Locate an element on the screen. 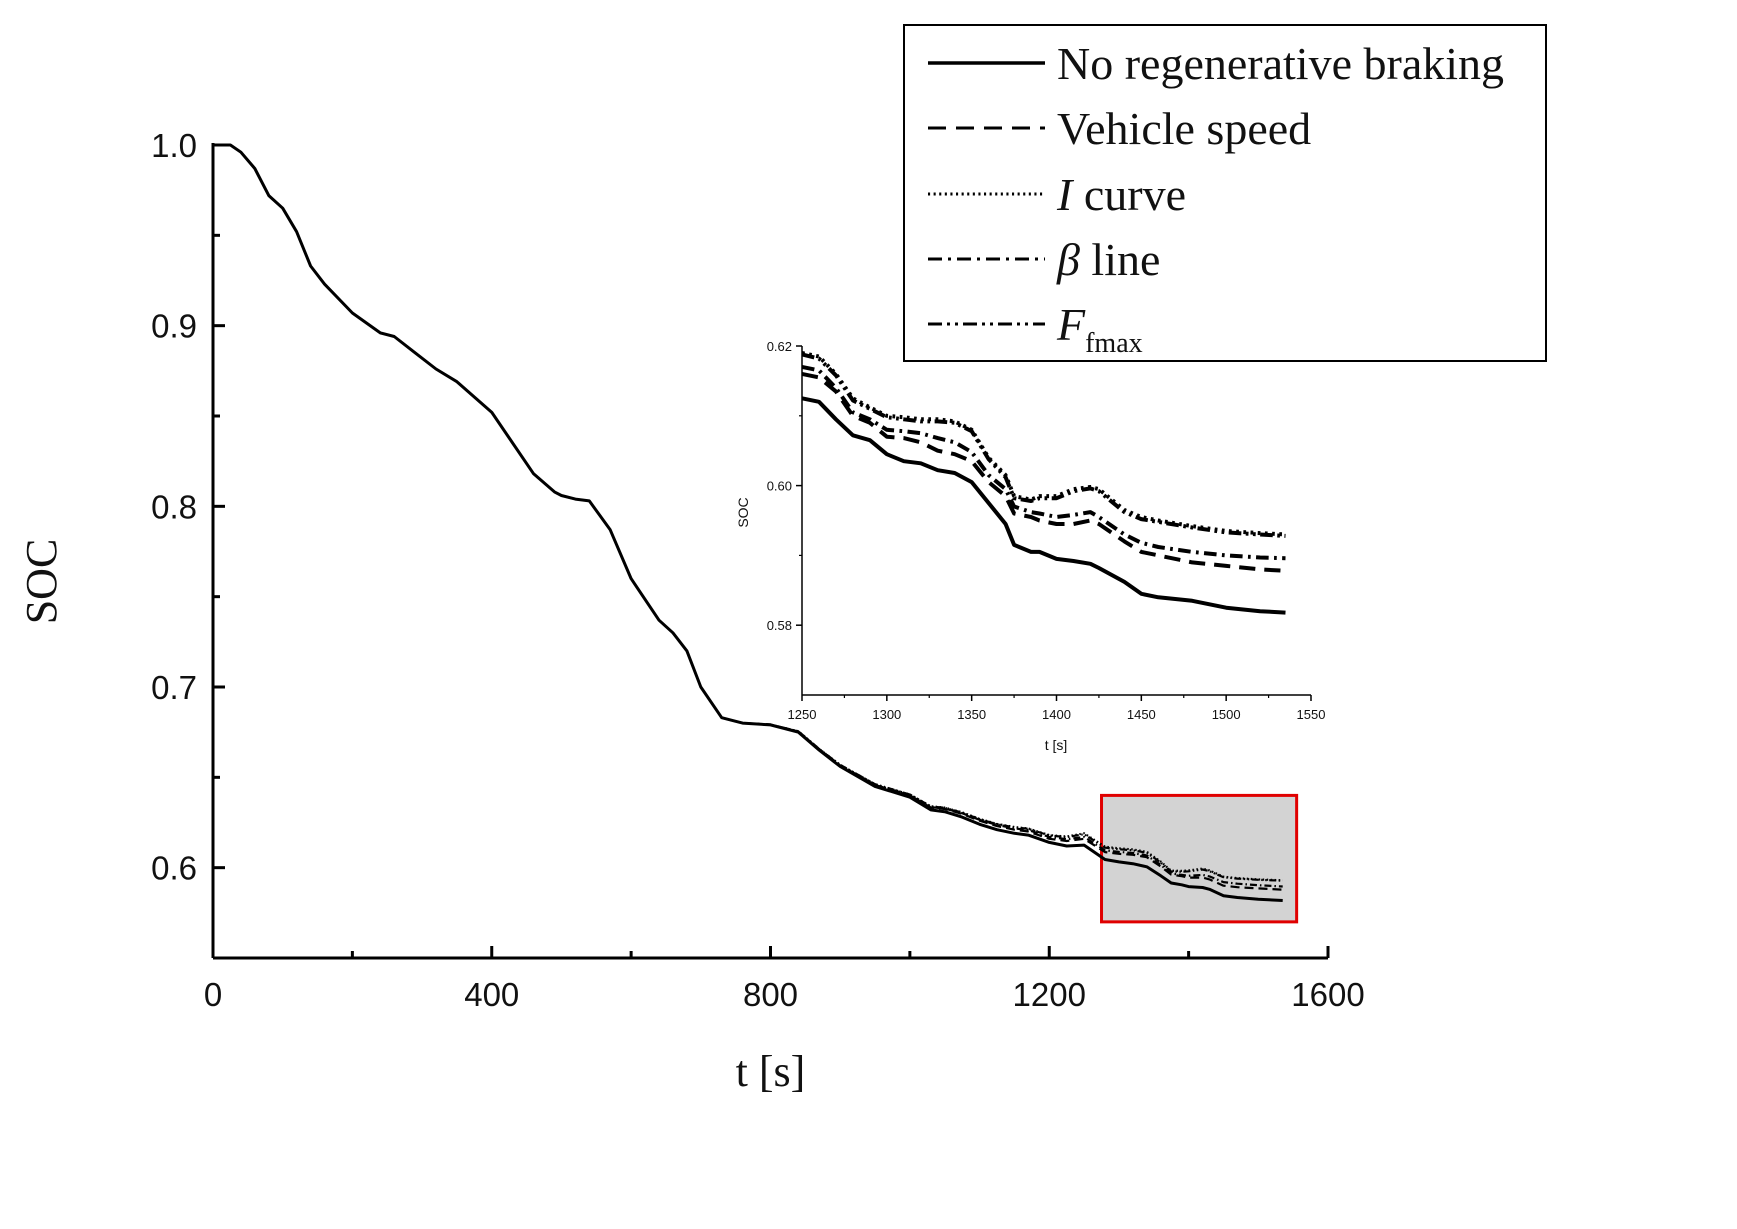 This screenshot has height=1229, width=1737. main-y-axis-title: SOC is located at coordinates (41, 582).